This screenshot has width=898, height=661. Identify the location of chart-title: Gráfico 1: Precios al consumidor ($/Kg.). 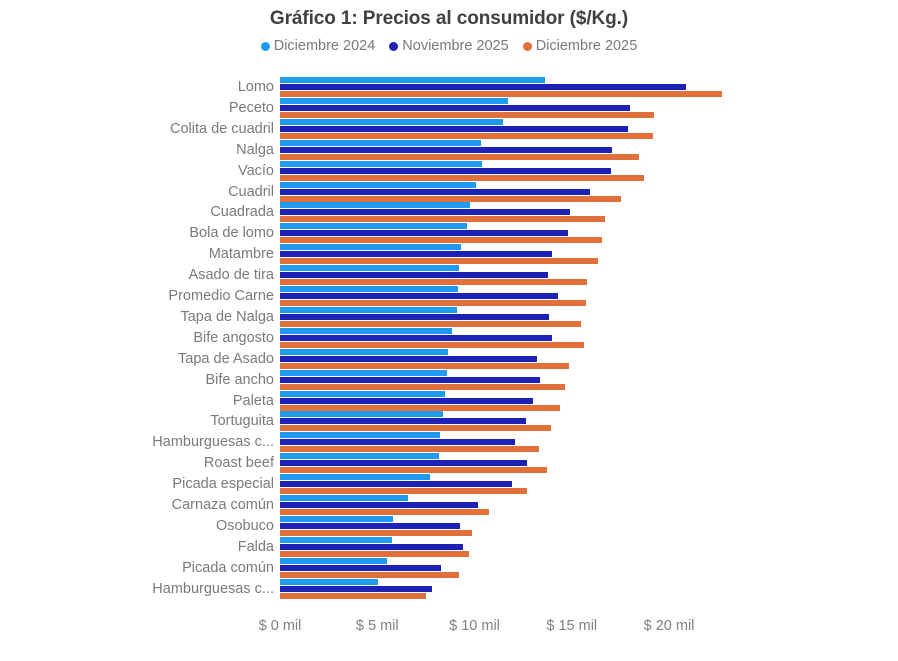
(449, 18).